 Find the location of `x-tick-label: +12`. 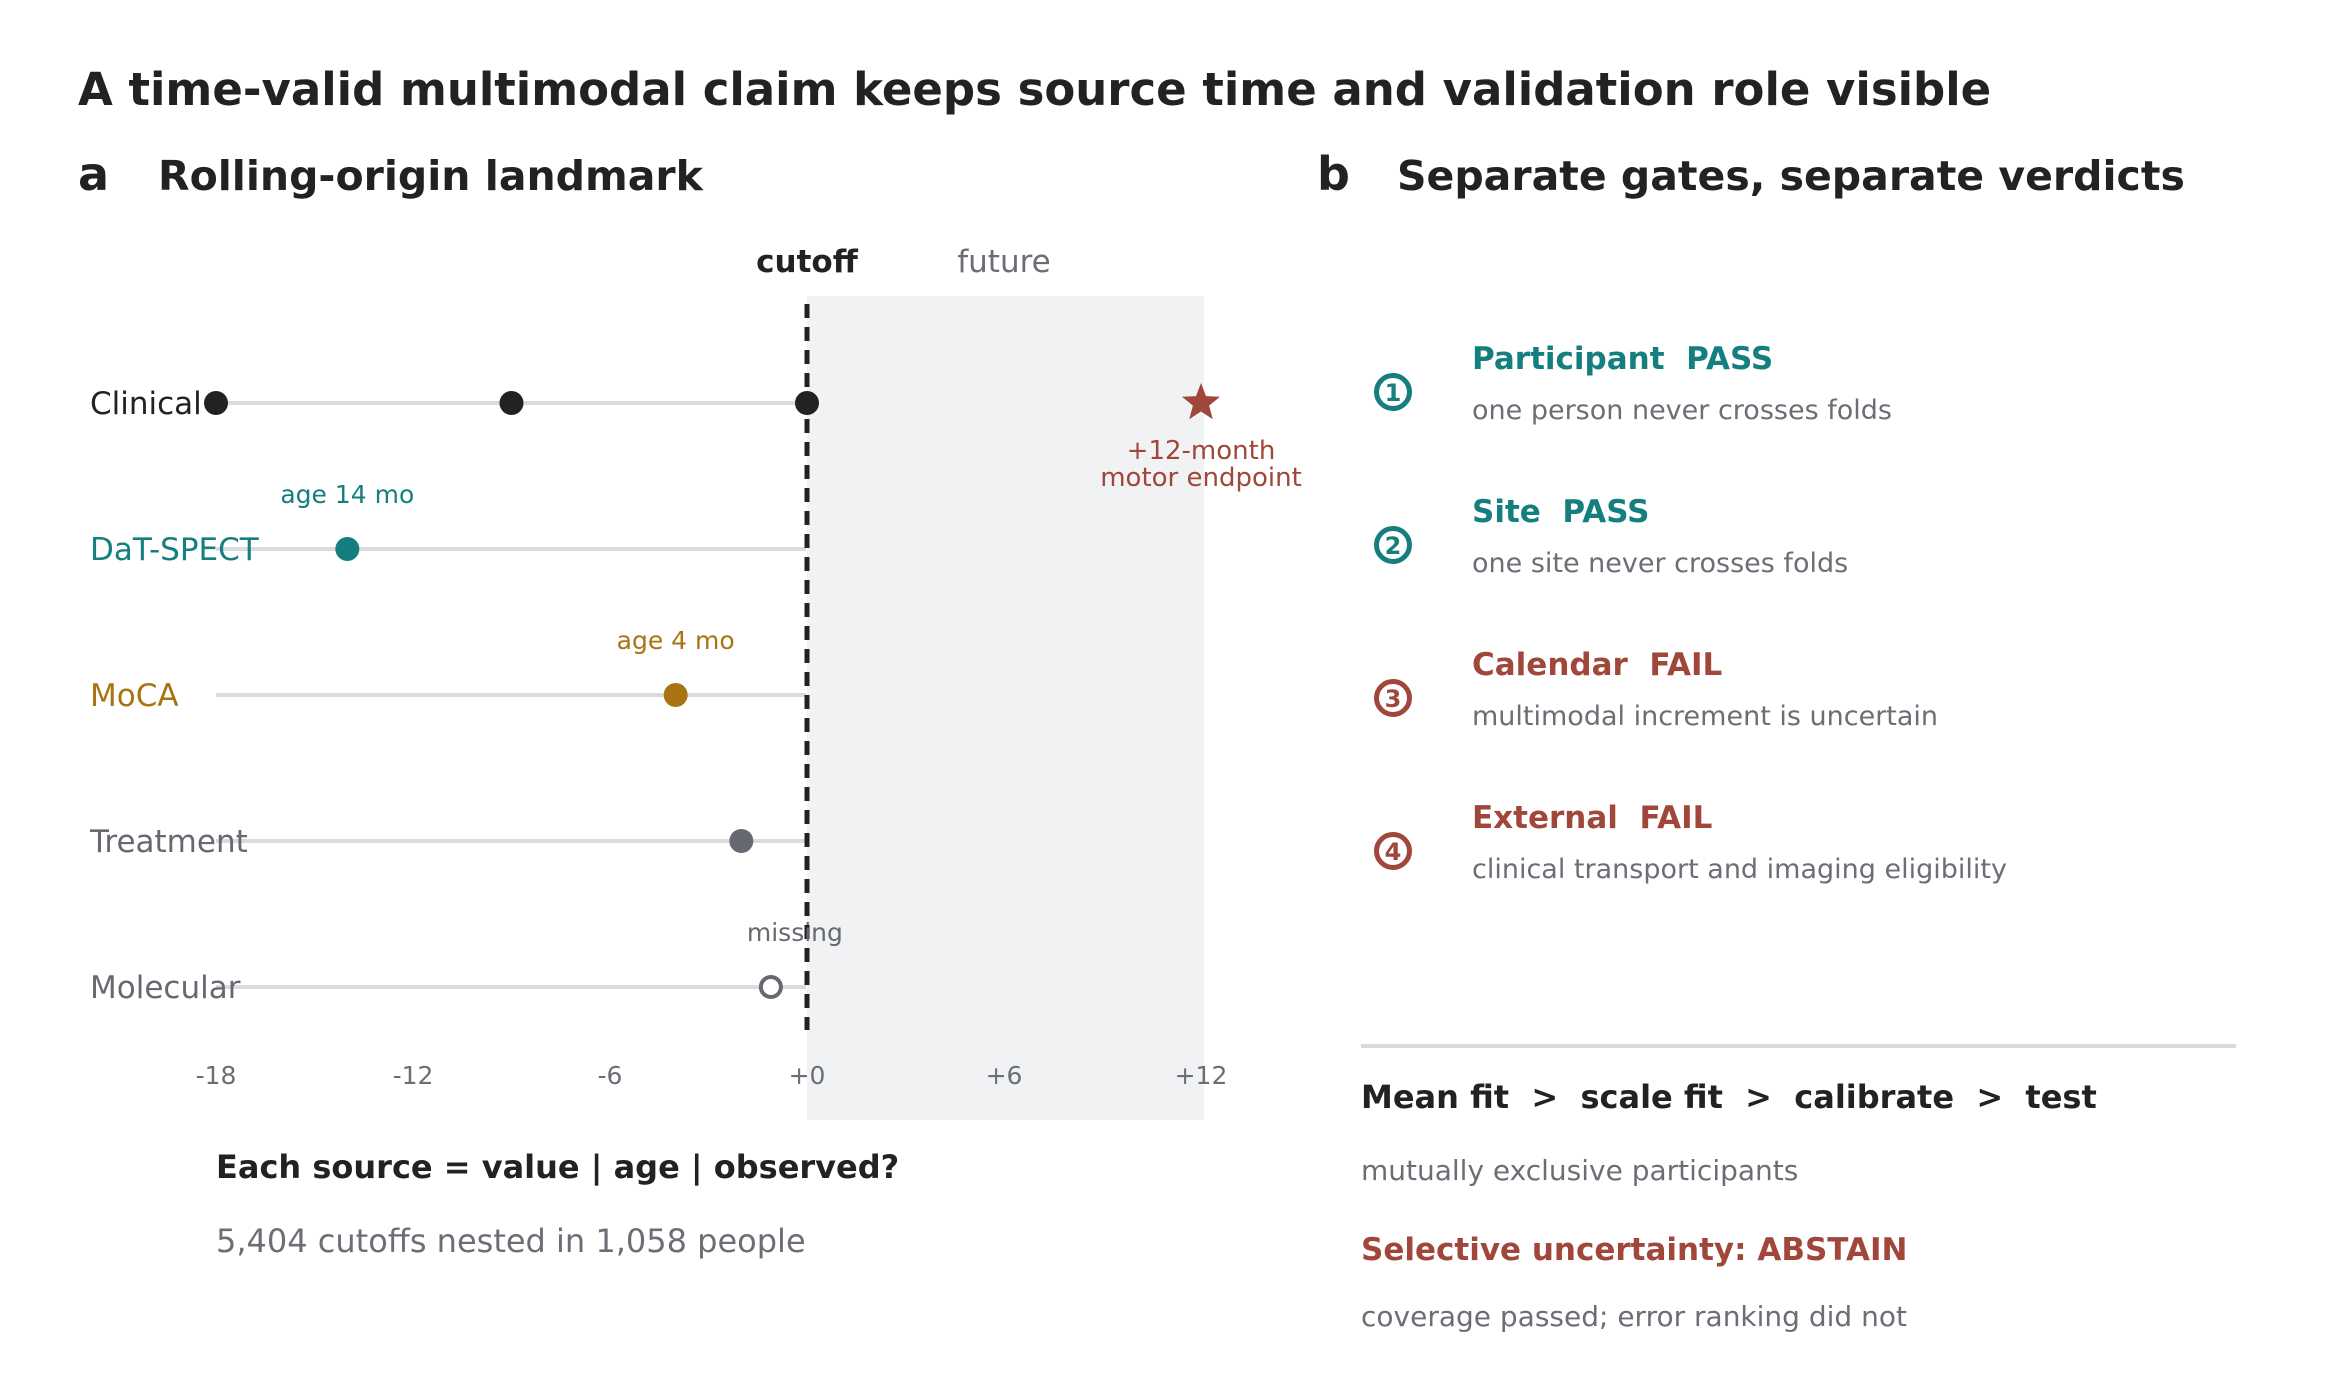

x-tick-label: +12 is located at coordinates (1201, 1075).